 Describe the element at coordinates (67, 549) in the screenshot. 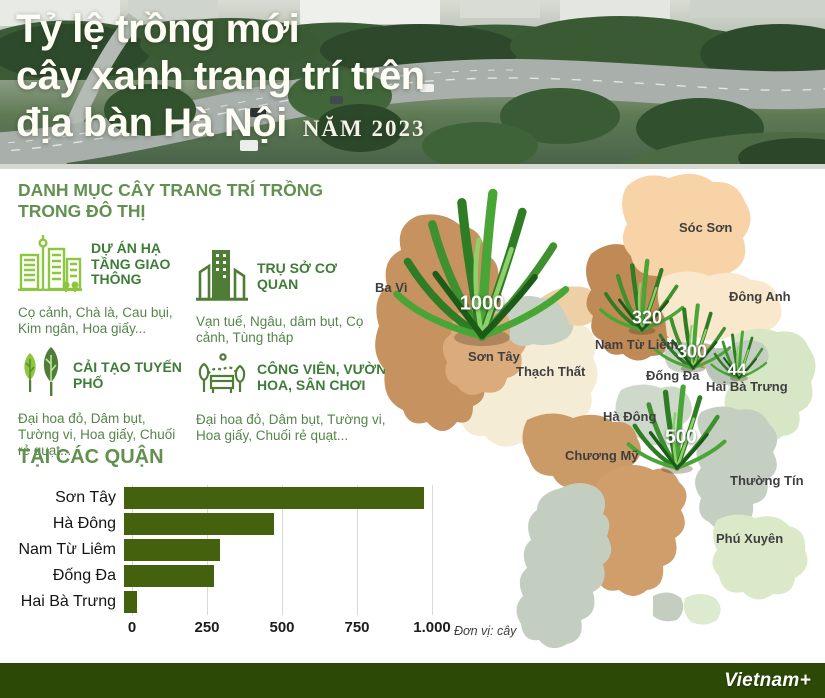

I see `bar-category-label: Nam Từ Liêm` at that location.